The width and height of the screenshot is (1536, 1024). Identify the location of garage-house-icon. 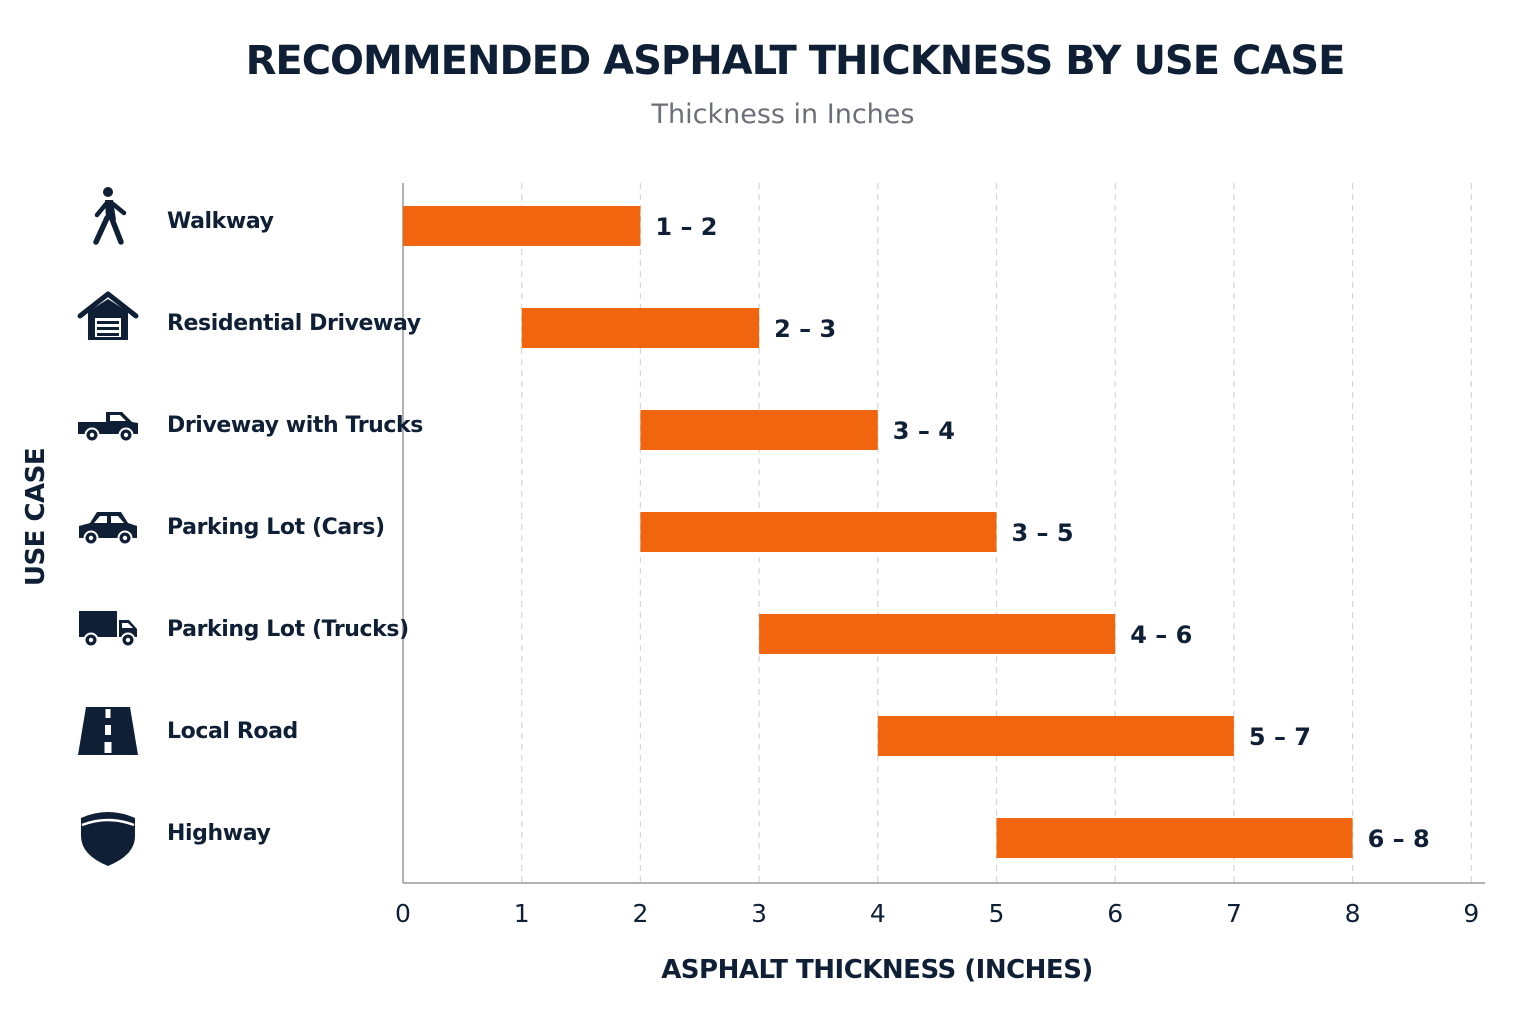
(108, 315).